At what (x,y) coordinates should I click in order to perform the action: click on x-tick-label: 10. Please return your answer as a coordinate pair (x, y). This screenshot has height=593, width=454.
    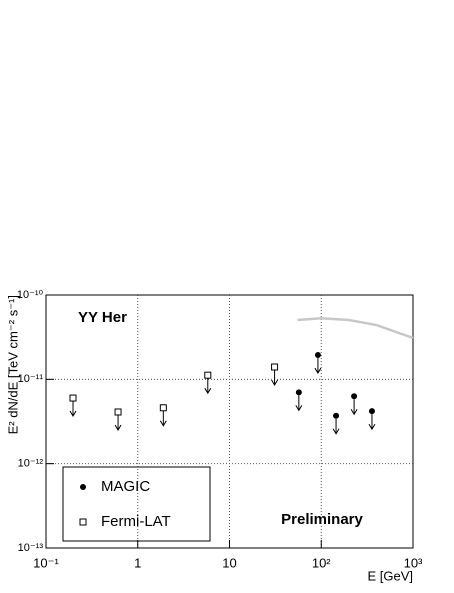
    Looking at the image, I should click on (229, 562).